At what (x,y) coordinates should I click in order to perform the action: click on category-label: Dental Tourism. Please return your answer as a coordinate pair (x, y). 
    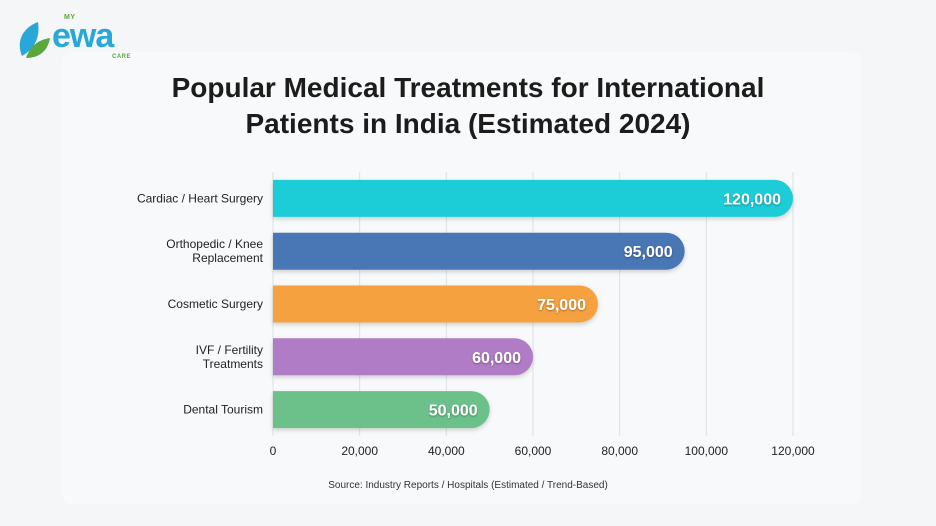
    Looking at the image, I should click on (223, 410).